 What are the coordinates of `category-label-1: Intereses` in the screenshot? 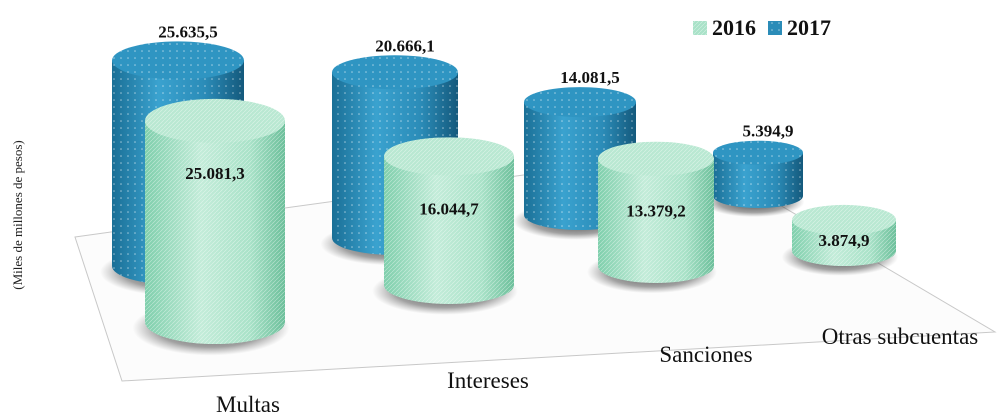 It's located at (488, 380).